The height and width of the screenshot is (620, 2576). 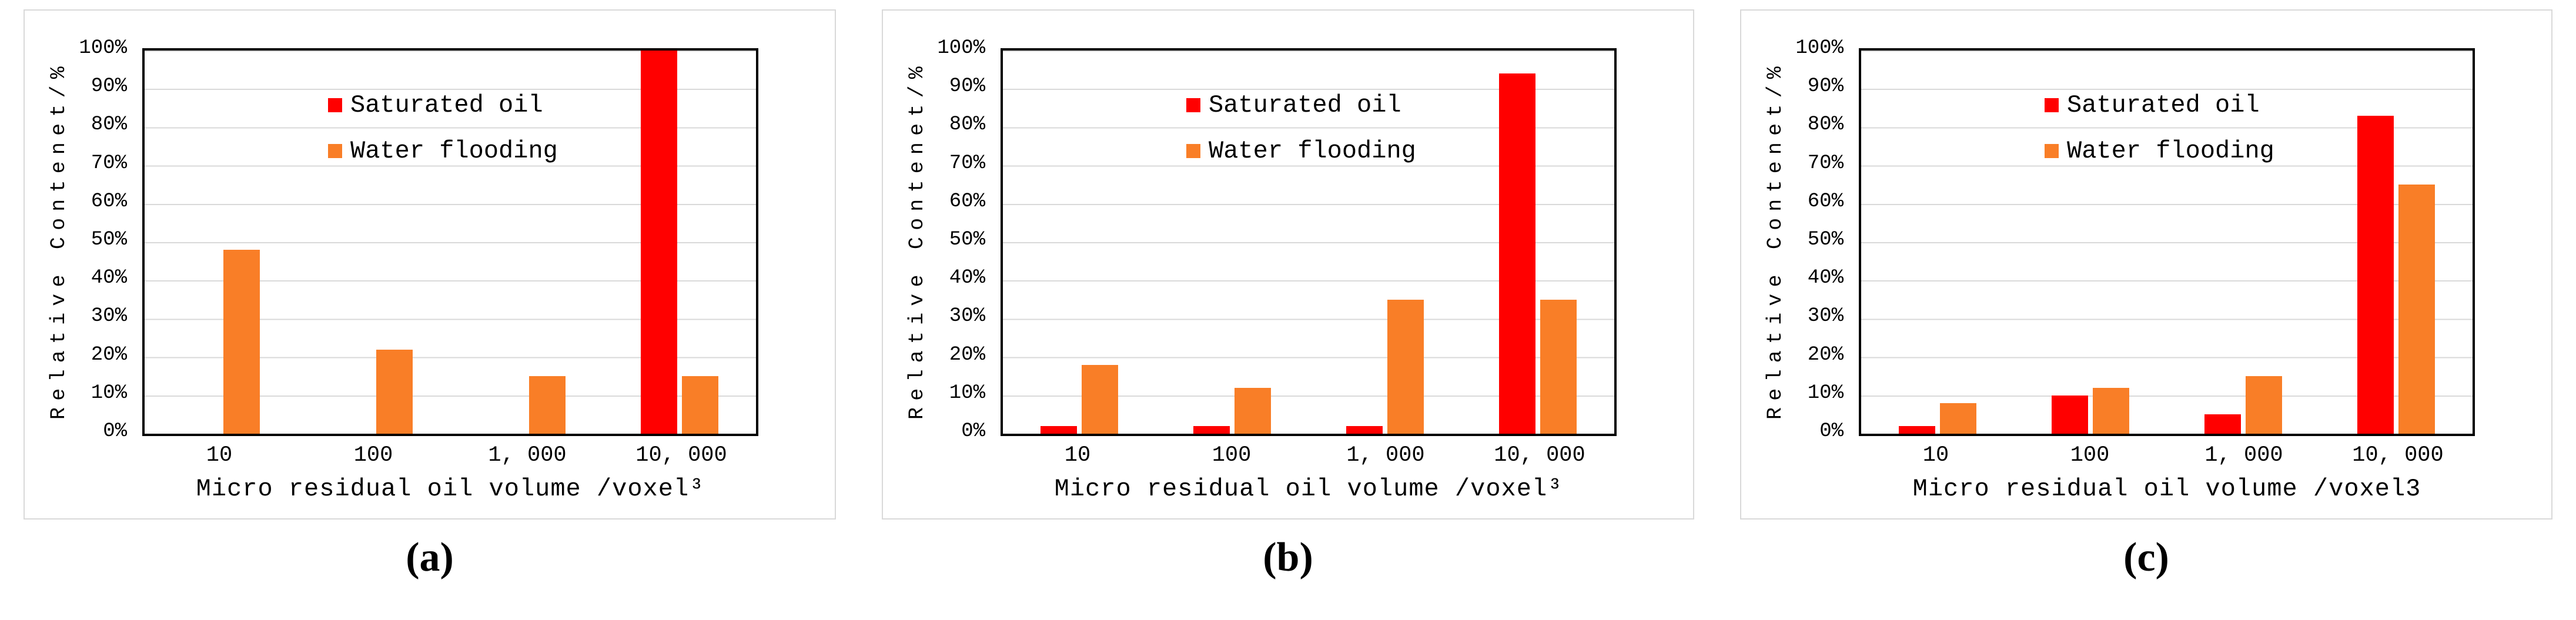 I want to click on x-axis-title: Micro residual oil volume /voxel³, so click(x=450, y=489).